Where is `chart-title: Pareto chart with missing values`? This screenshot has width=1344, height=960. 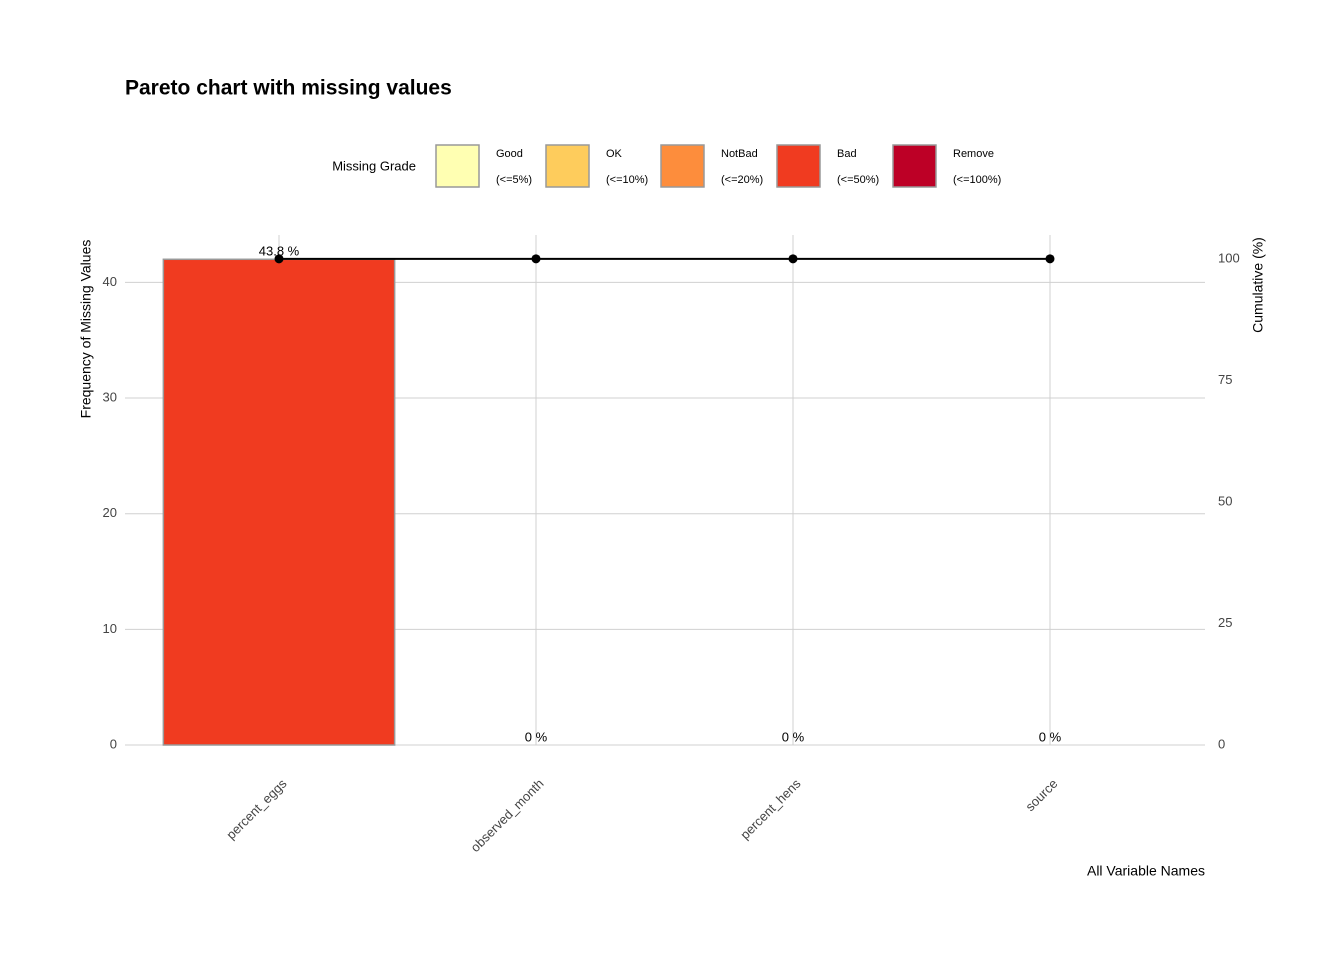 chart-title: Pareto chart with missing values is located at coordinates (288, 88).